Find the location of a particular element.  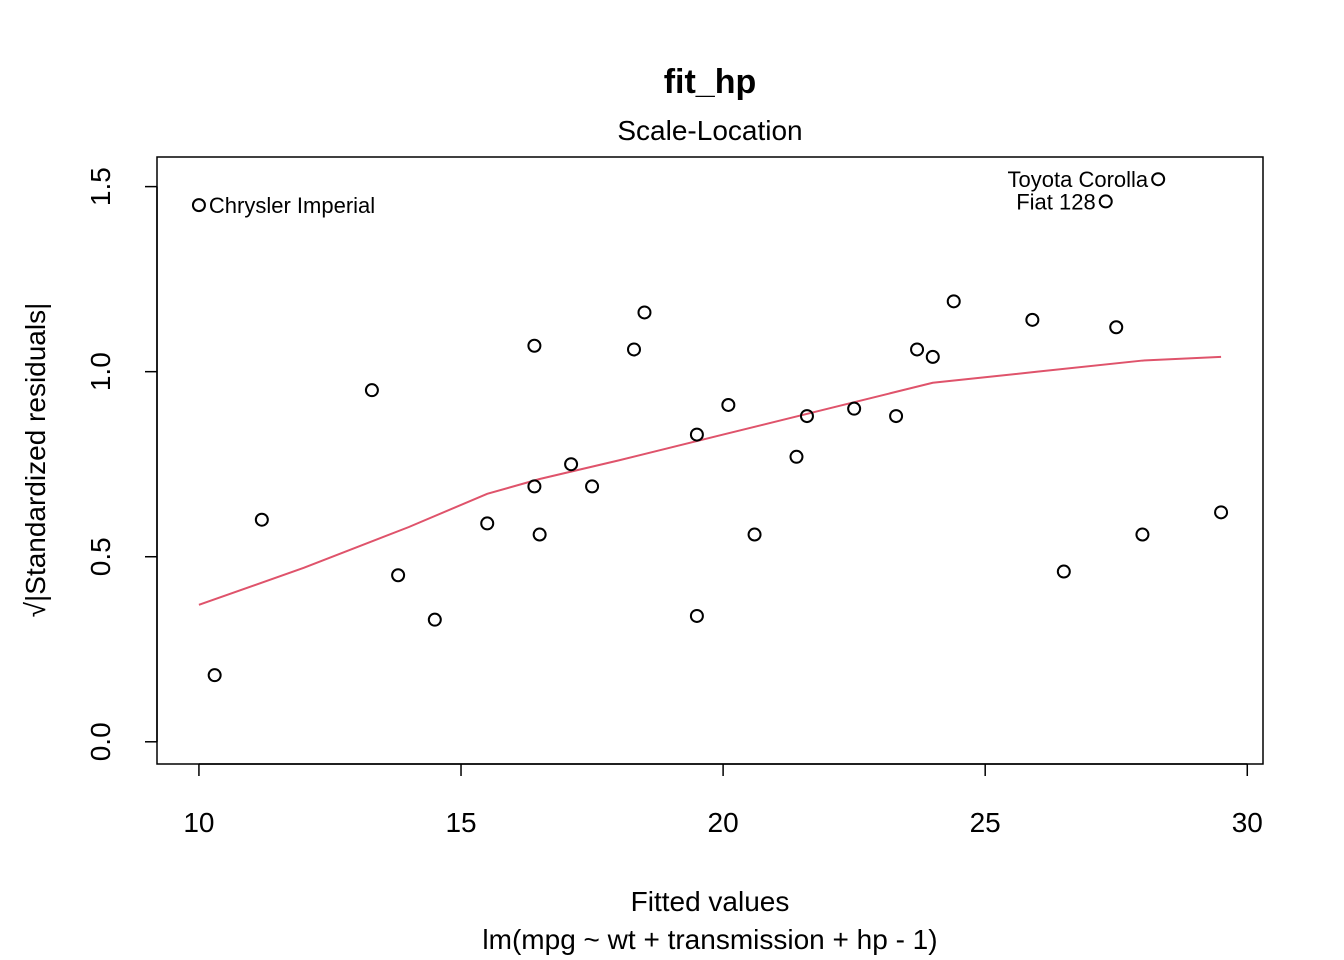

x-axis-sublabel: lm(mpg ~ wt + transmission + hp - 1) is located at coordinates (709, 939).